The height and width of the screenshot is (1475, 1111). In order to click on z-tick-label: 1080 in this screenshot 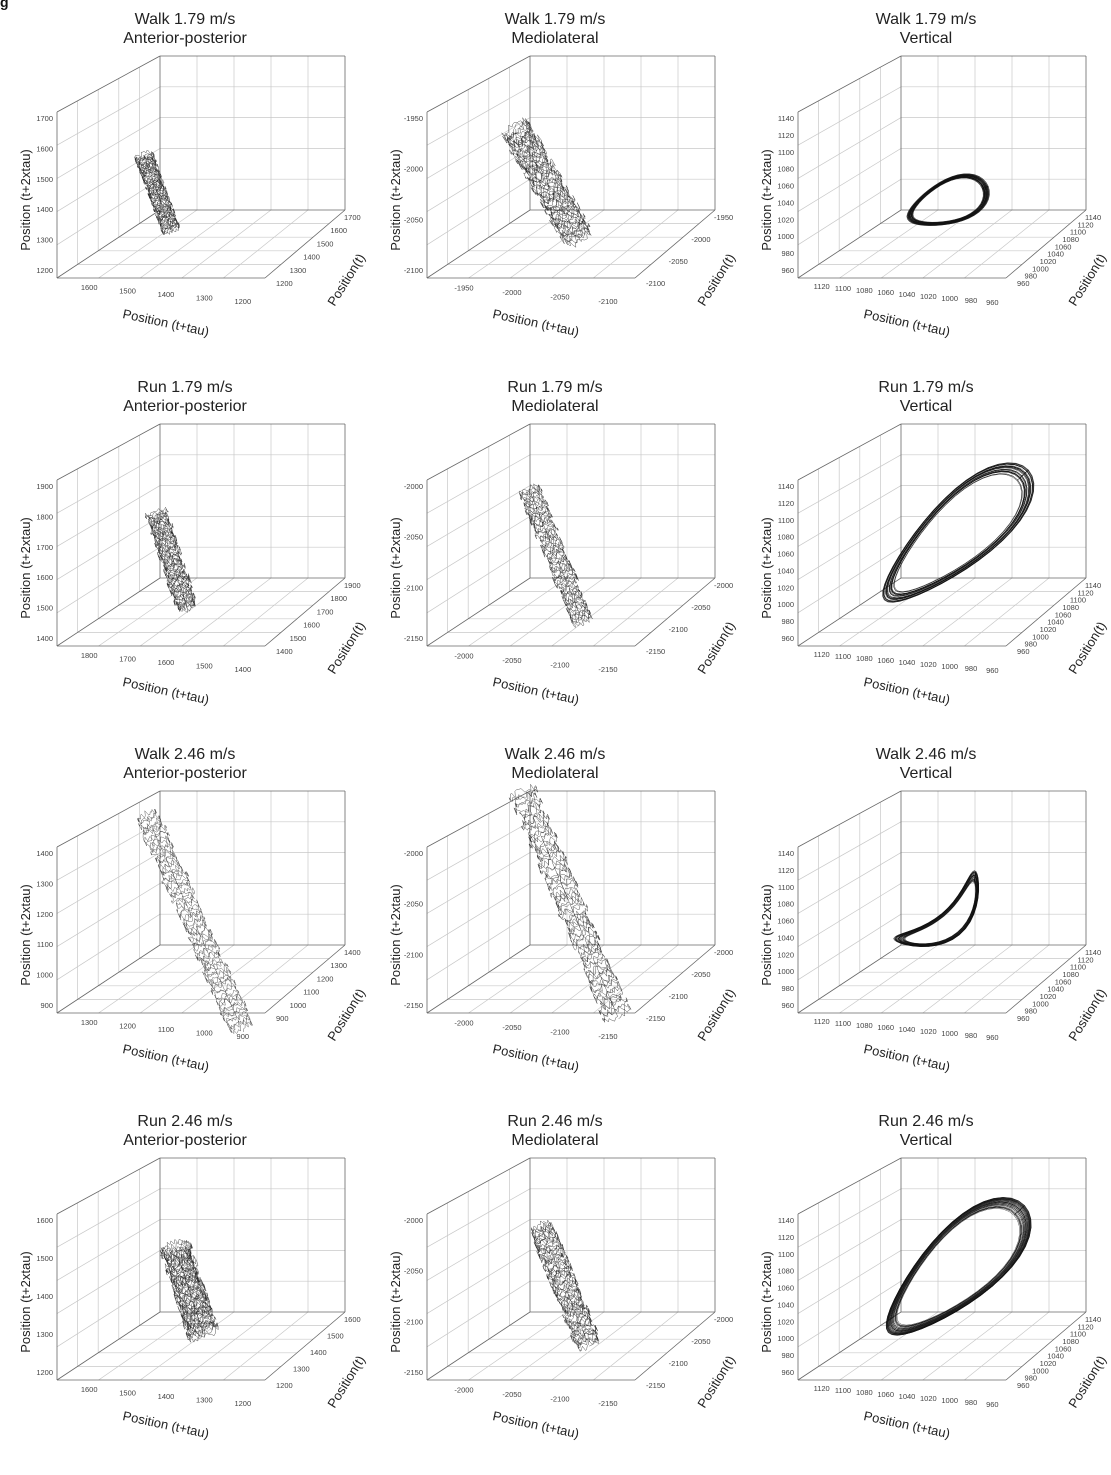, I will do `click(785, 537)`.